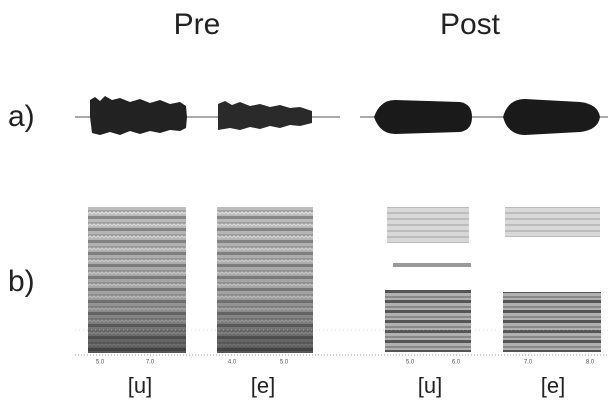 The image size is (613, 409). What do you see at coordinates (456, 363) in the screenshot?
I see `tick-label: 6.0` at bounding box center [456, 363].